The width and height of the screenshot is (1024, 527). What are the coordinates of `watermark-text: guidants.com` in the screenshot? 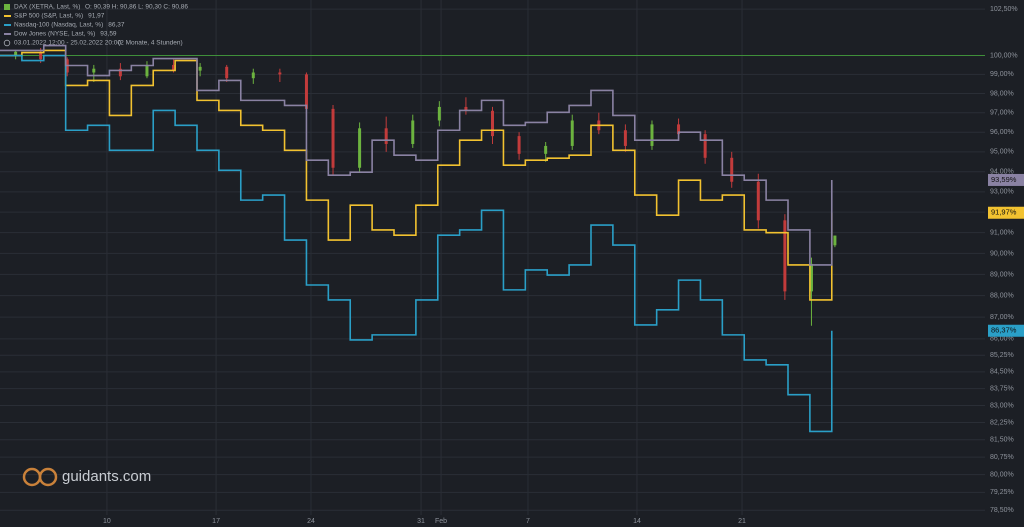 It's located at (106, 476).